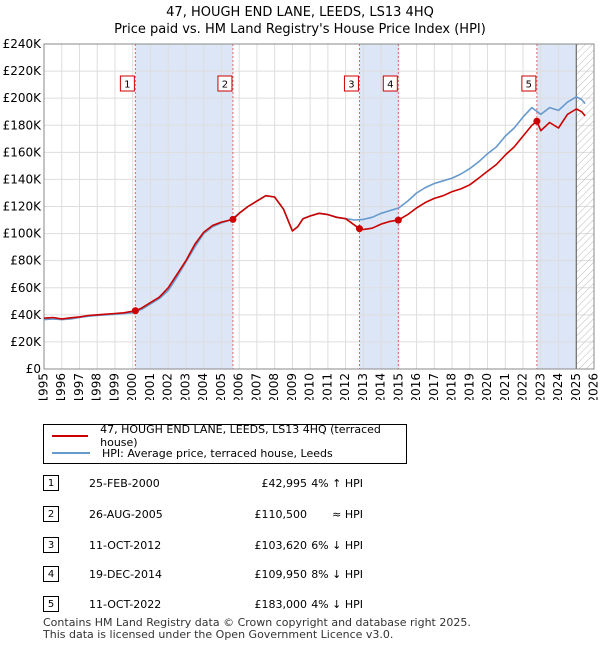  Describe the element at coordinates (126, 514) in the screenshot. I see `sale-date: 26-AUG-2005` at that location.